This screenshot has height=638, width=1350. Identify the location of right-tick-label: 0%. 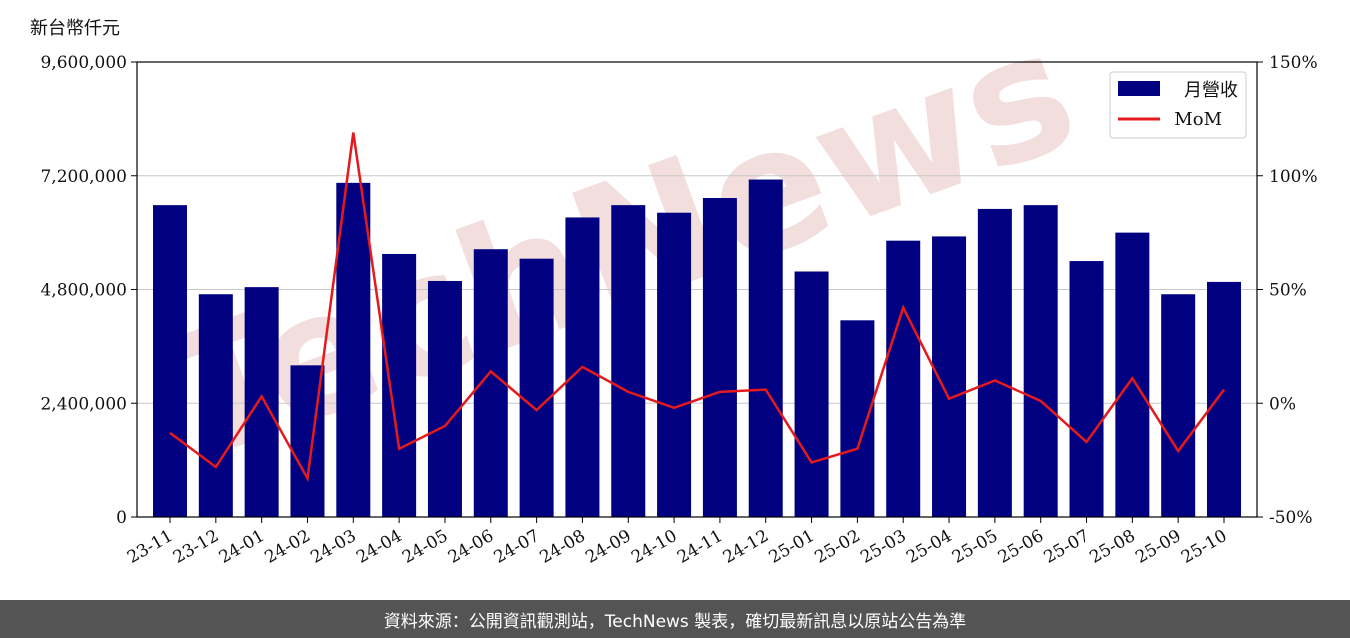
(1282, 404).